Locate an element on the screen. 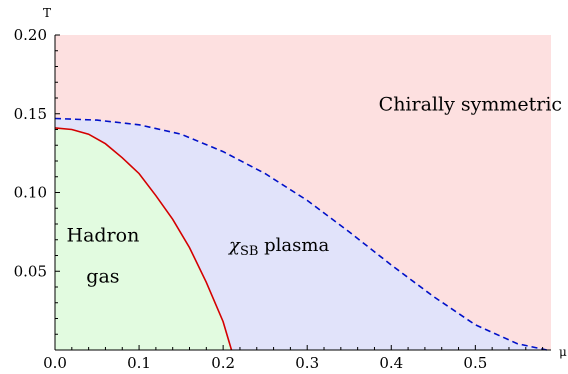  label-hadron: Hadron is located at coordinates (103, 235).